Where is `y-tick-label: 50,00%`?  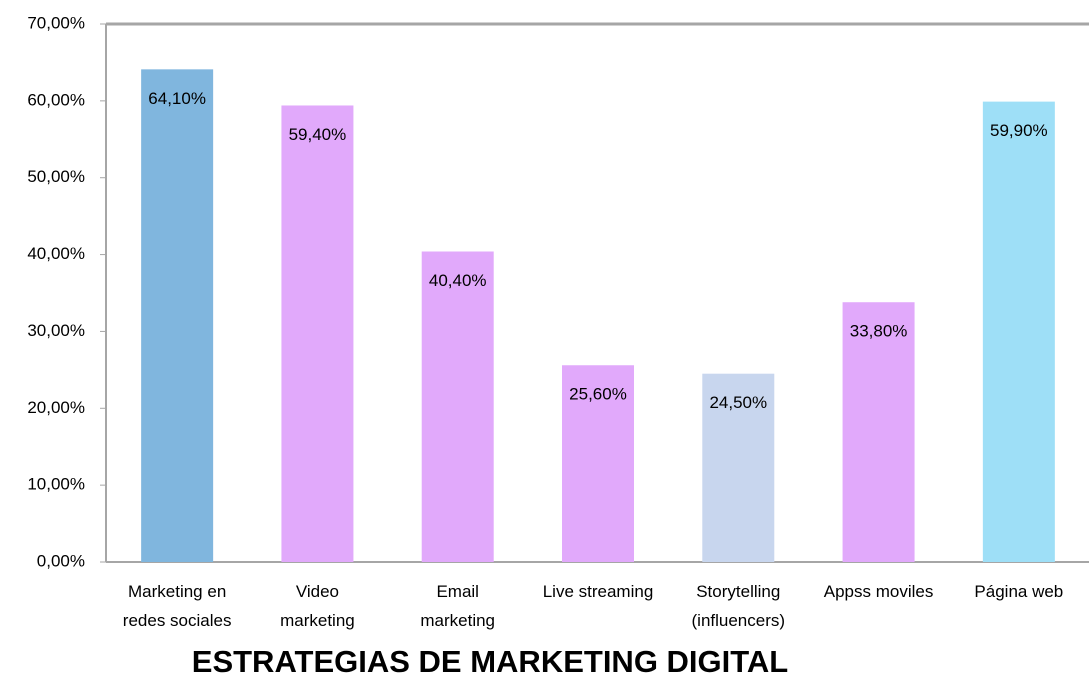 y-tick-label: 50,00% is located at coordinates (56, 176).